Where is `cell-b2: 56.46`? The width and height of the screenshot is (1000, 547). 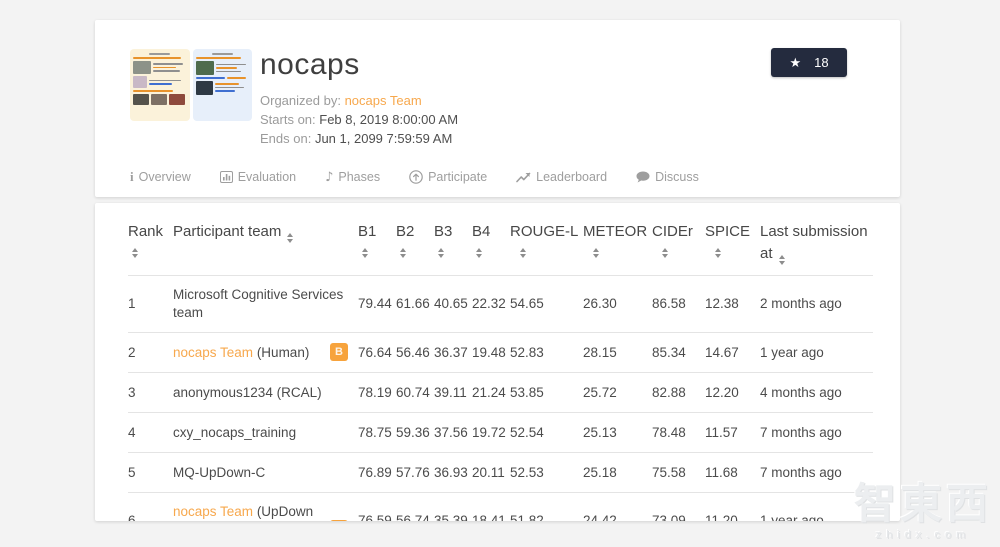
cell-b2: 56.46 is located at coordinates (413, 352).